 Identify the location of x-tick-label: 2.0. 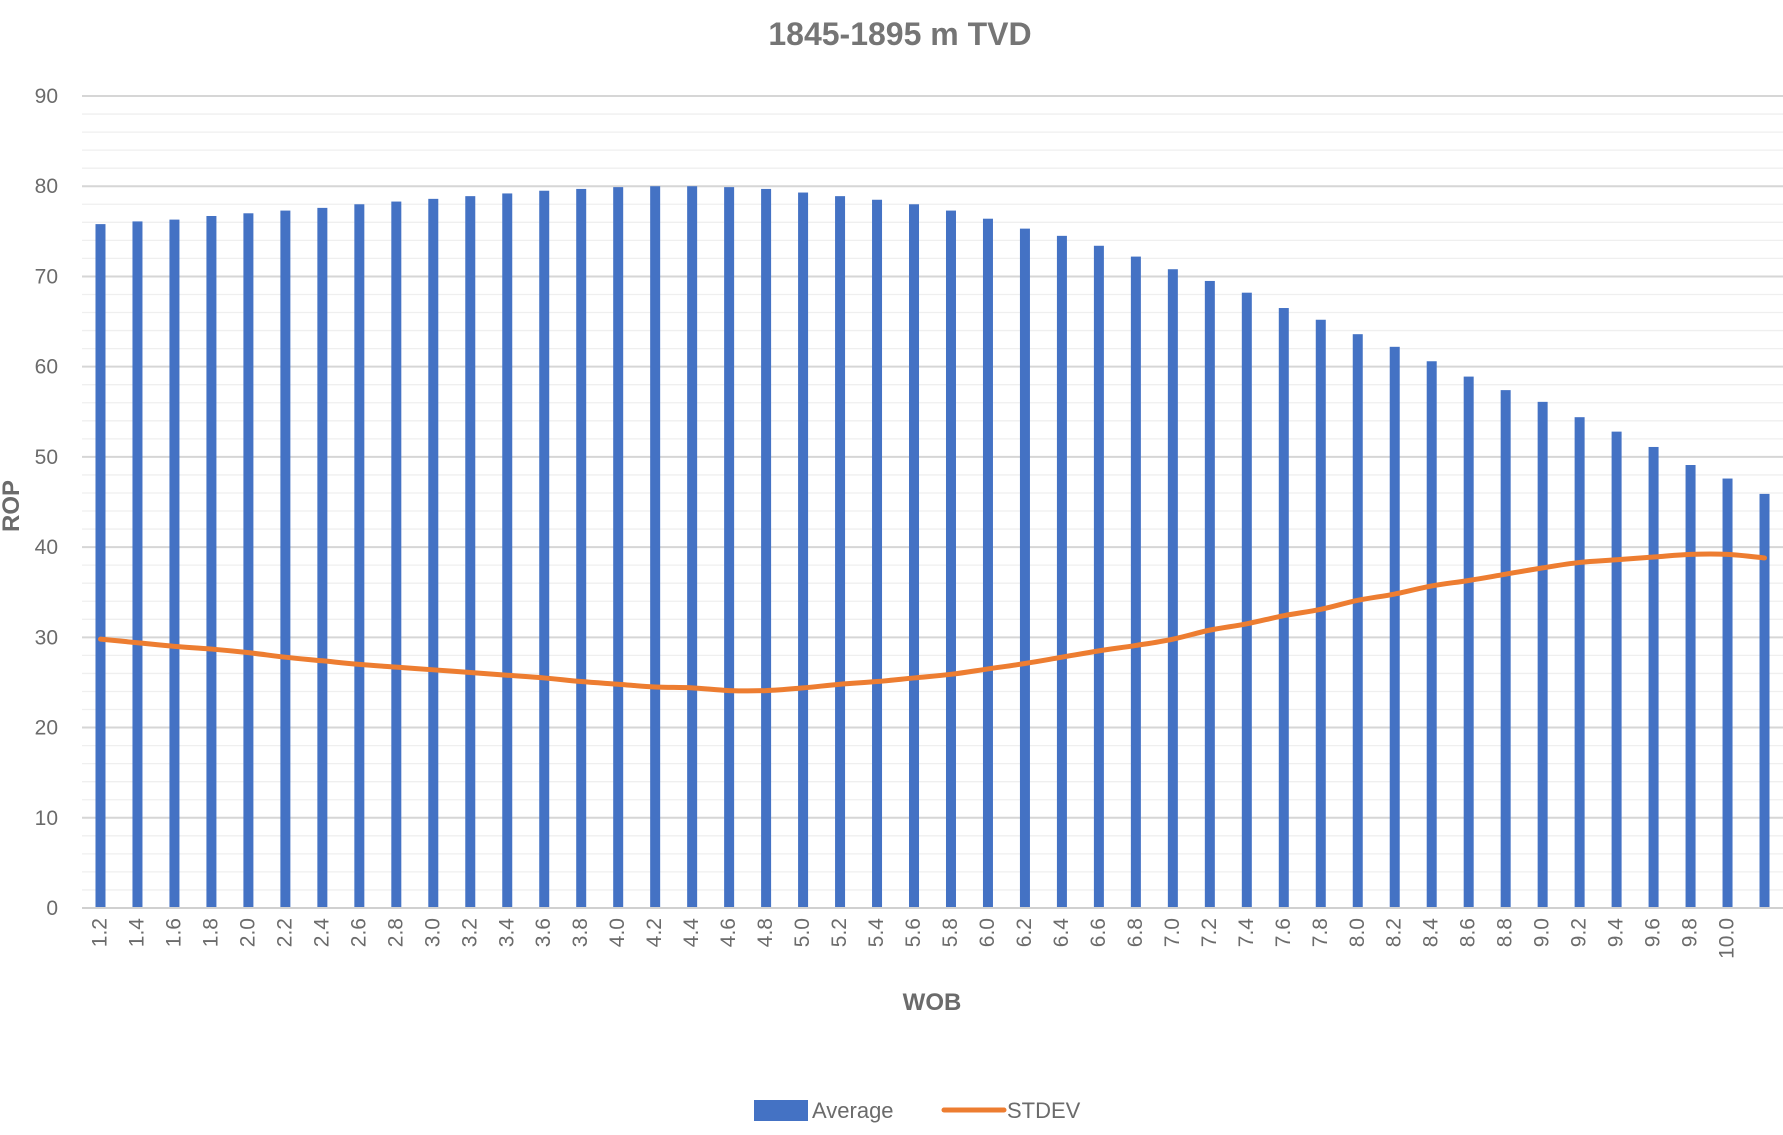
(247, 932).